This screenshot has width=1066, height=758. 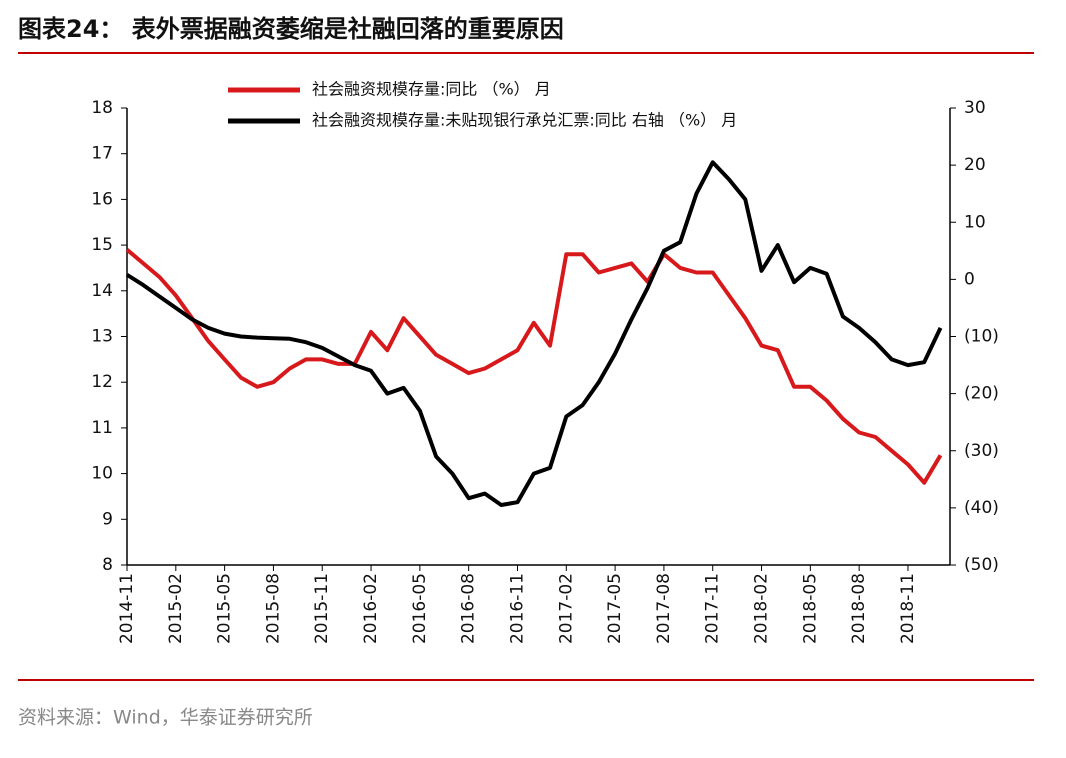 What do you see at coordinates (102, 154) in the screenshot?
I see `y-tick-label: 17` at bounding box center [102, 154].